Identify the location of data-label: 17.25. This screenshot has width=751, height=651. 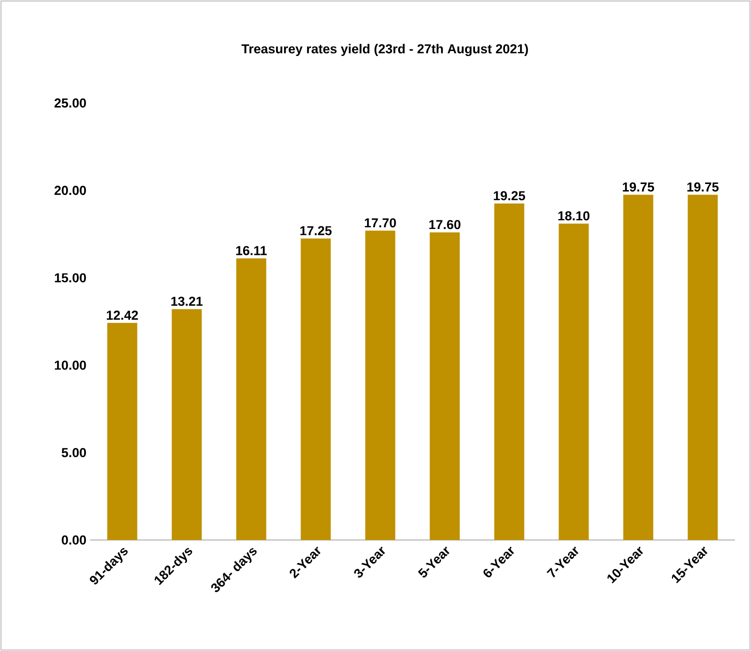
(316, 231).